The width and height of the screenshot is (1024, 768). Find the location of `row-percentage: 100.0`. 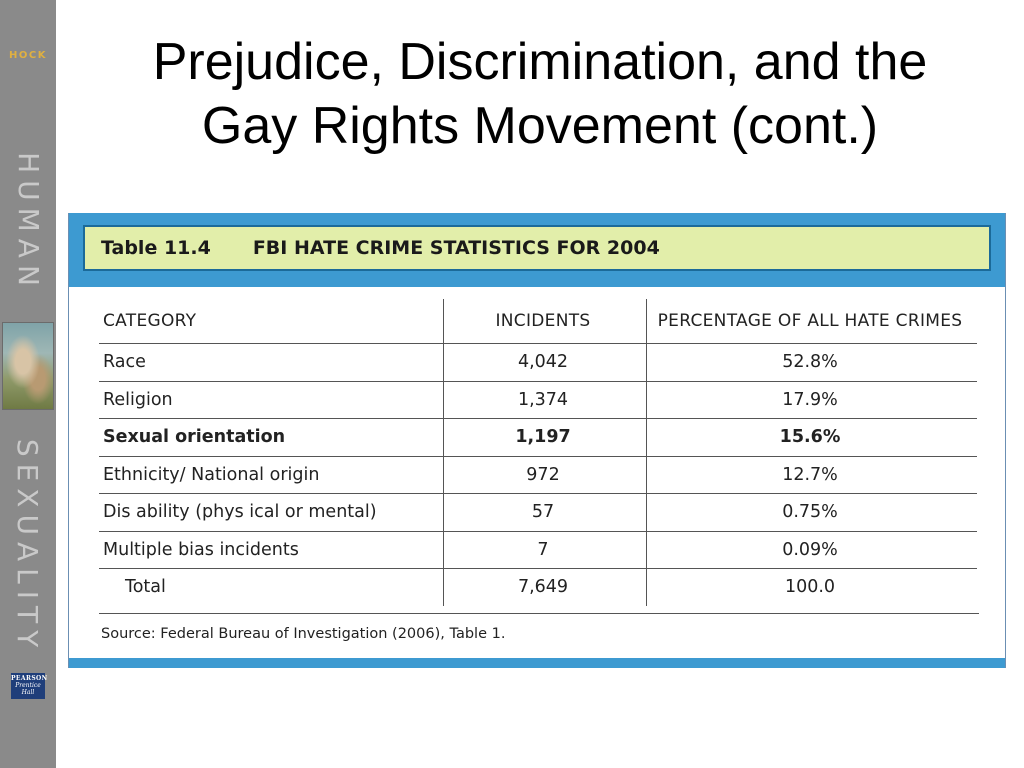

row-percentage: 100.0 is located at coordinates (811, 587).